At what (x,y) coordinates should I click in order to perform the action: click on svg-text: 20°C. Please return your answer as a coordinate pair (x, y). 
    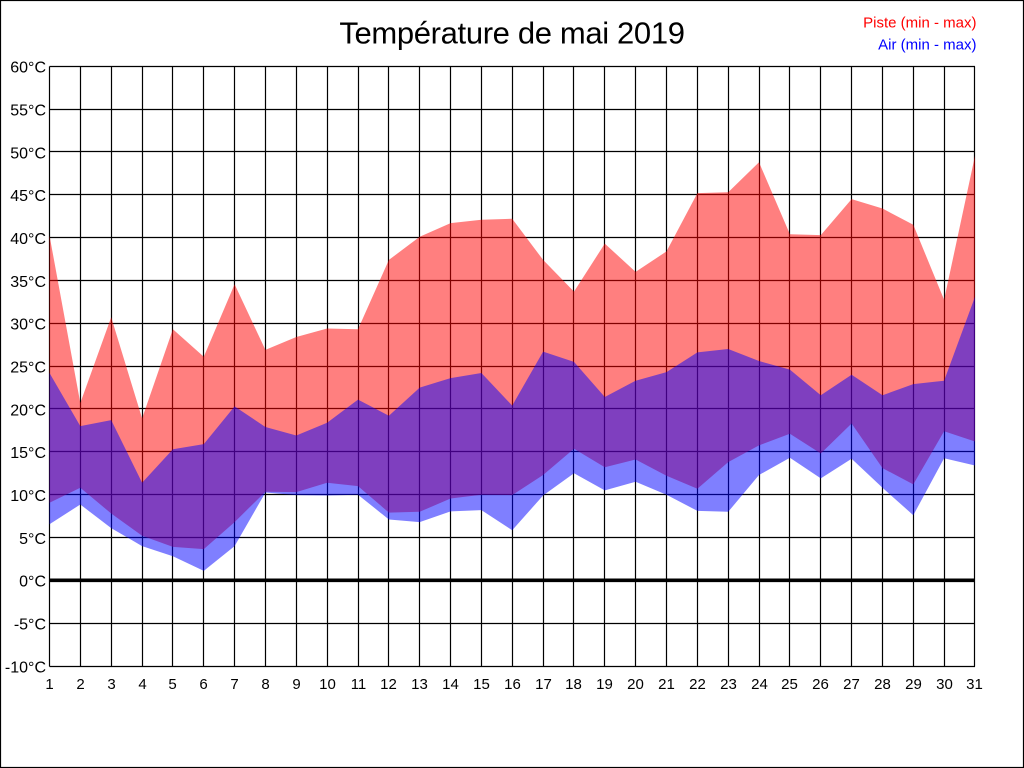
    Looking at the image, I should click on (28, 410).